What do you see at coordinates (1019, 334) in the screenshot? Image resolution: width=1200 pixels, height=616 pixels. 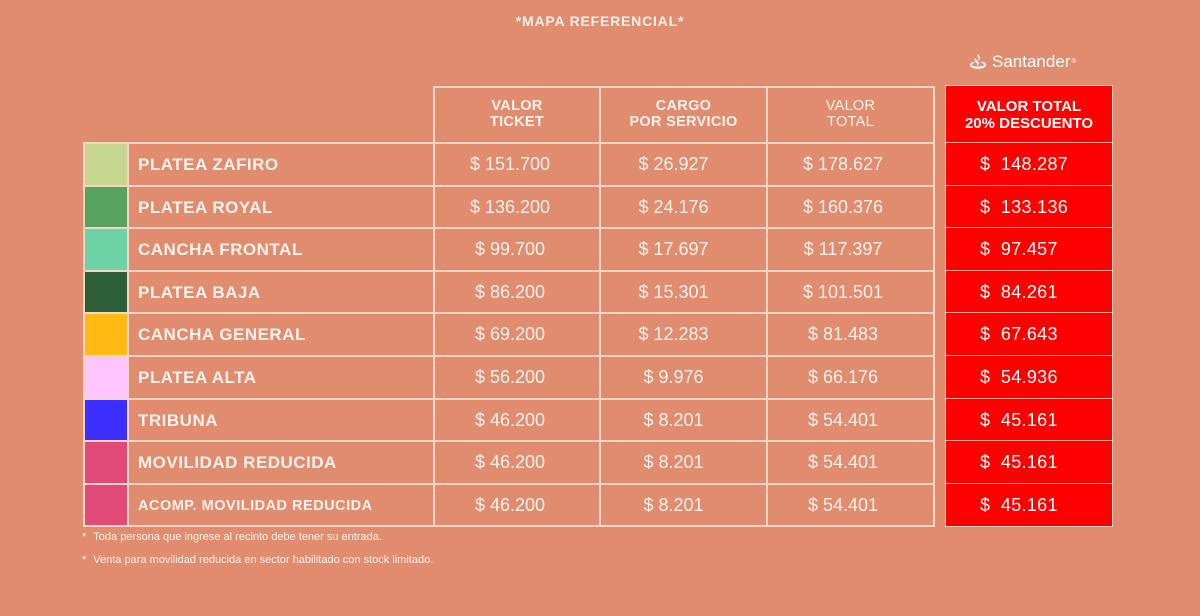 I see `valor-descuento: $ 67.643` at bounding box center [1019, 334].